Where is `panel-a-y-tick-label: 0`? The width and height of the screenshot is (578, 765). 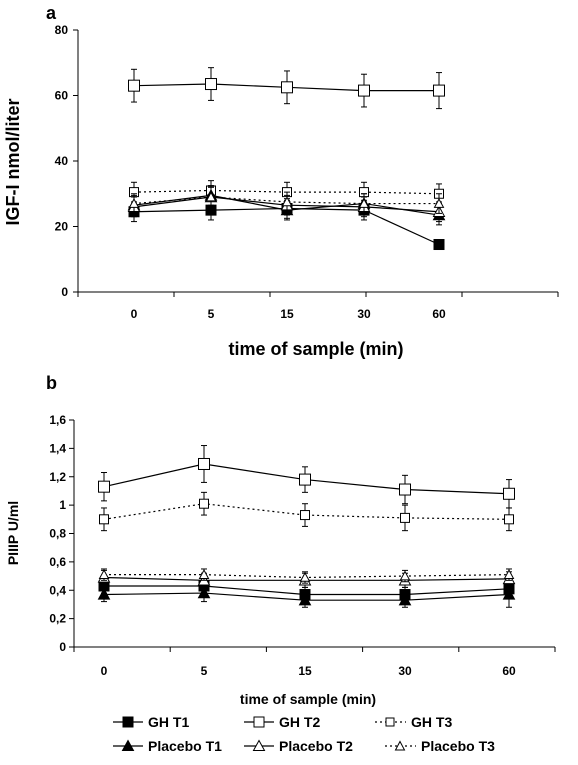
panel-a-y-tick-label: 0 is located at coordinates (64, 292).